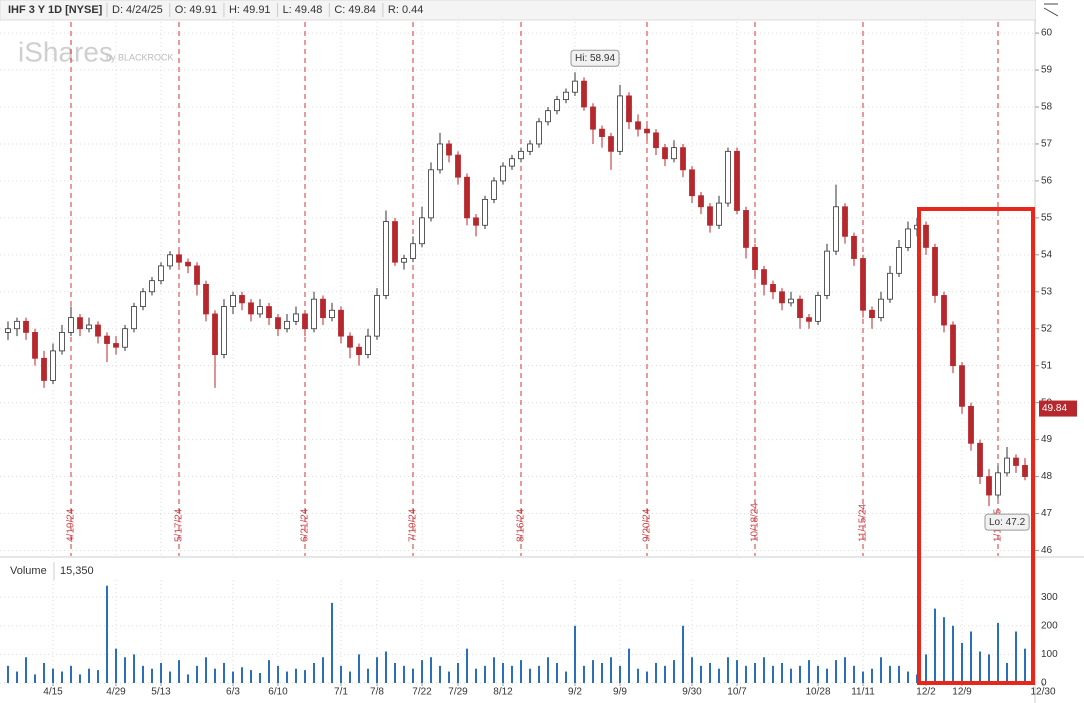  I want to click on x-tick-label: 9/2, so click(575, 692).